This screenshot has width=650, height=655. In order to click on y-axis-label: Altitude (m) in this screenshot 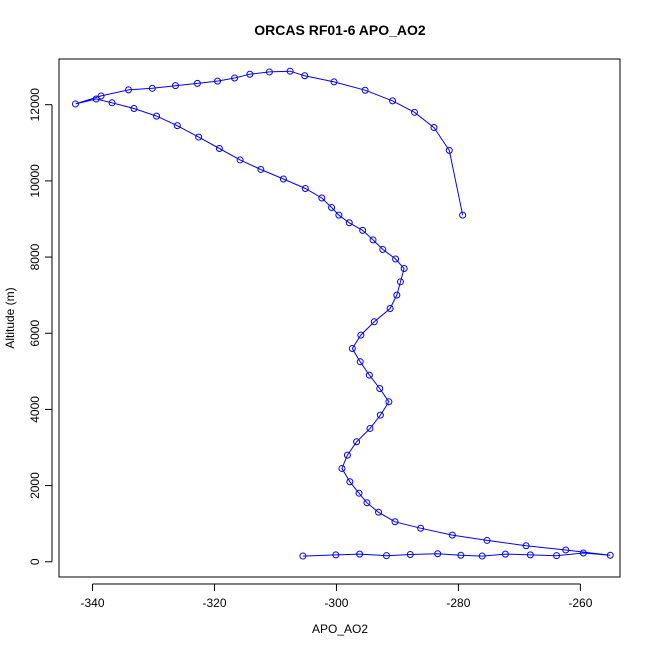, I will do `click(10, 317)`.